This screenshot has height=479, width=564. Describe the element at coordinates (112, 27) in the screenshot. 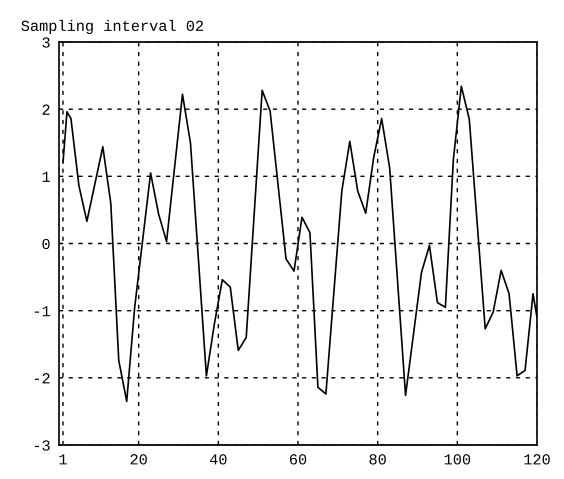

I see `chart-title: Sampling interval 02` at that location.